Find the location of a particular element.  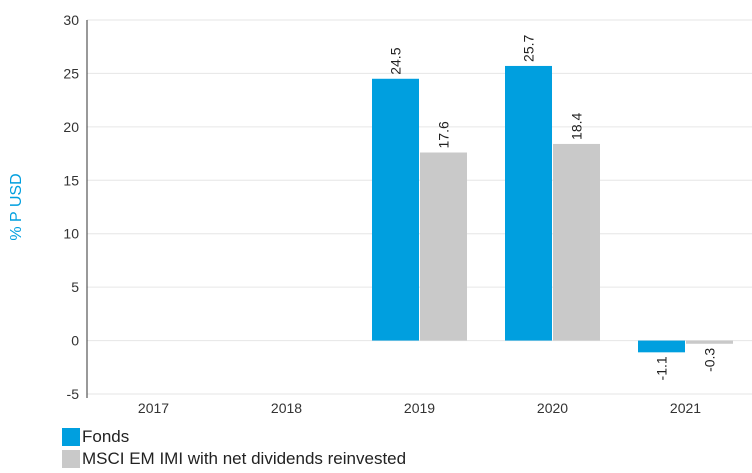

y-tick-label: 0 is located at coordinates (75, 341).